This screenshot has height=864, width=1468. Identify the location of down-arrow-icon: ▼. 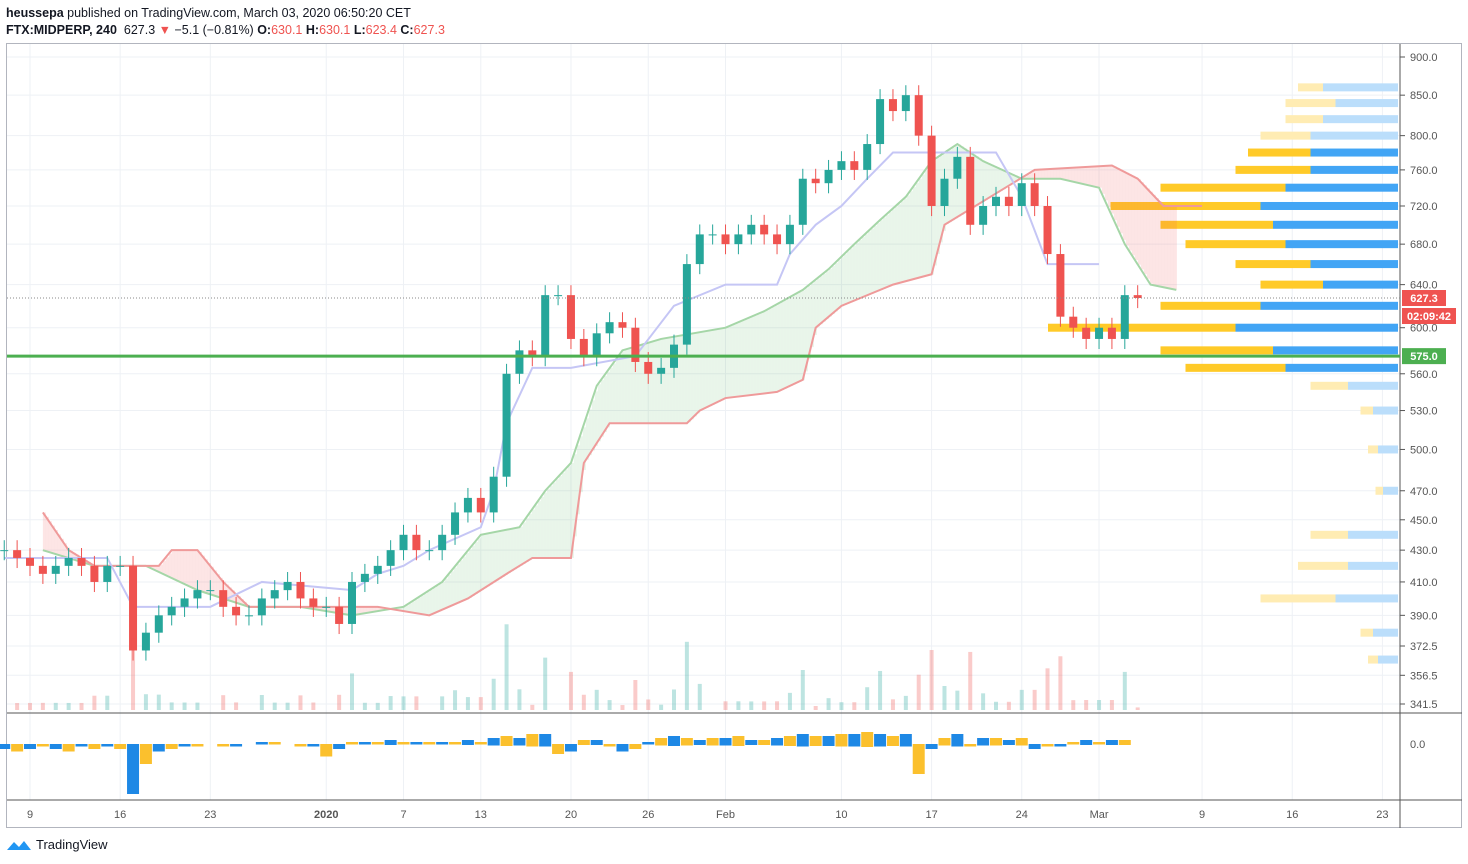
(165, 30).